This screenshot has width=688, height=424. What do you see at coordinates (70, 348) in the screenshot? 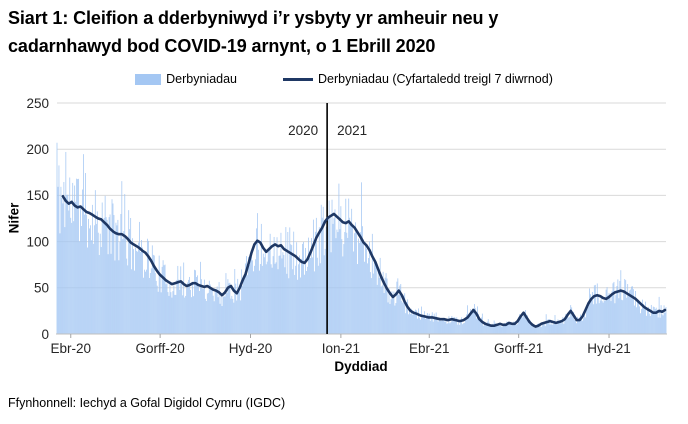
I see `x-tick-label: Ebr-20` at bounding box center [70, 348].